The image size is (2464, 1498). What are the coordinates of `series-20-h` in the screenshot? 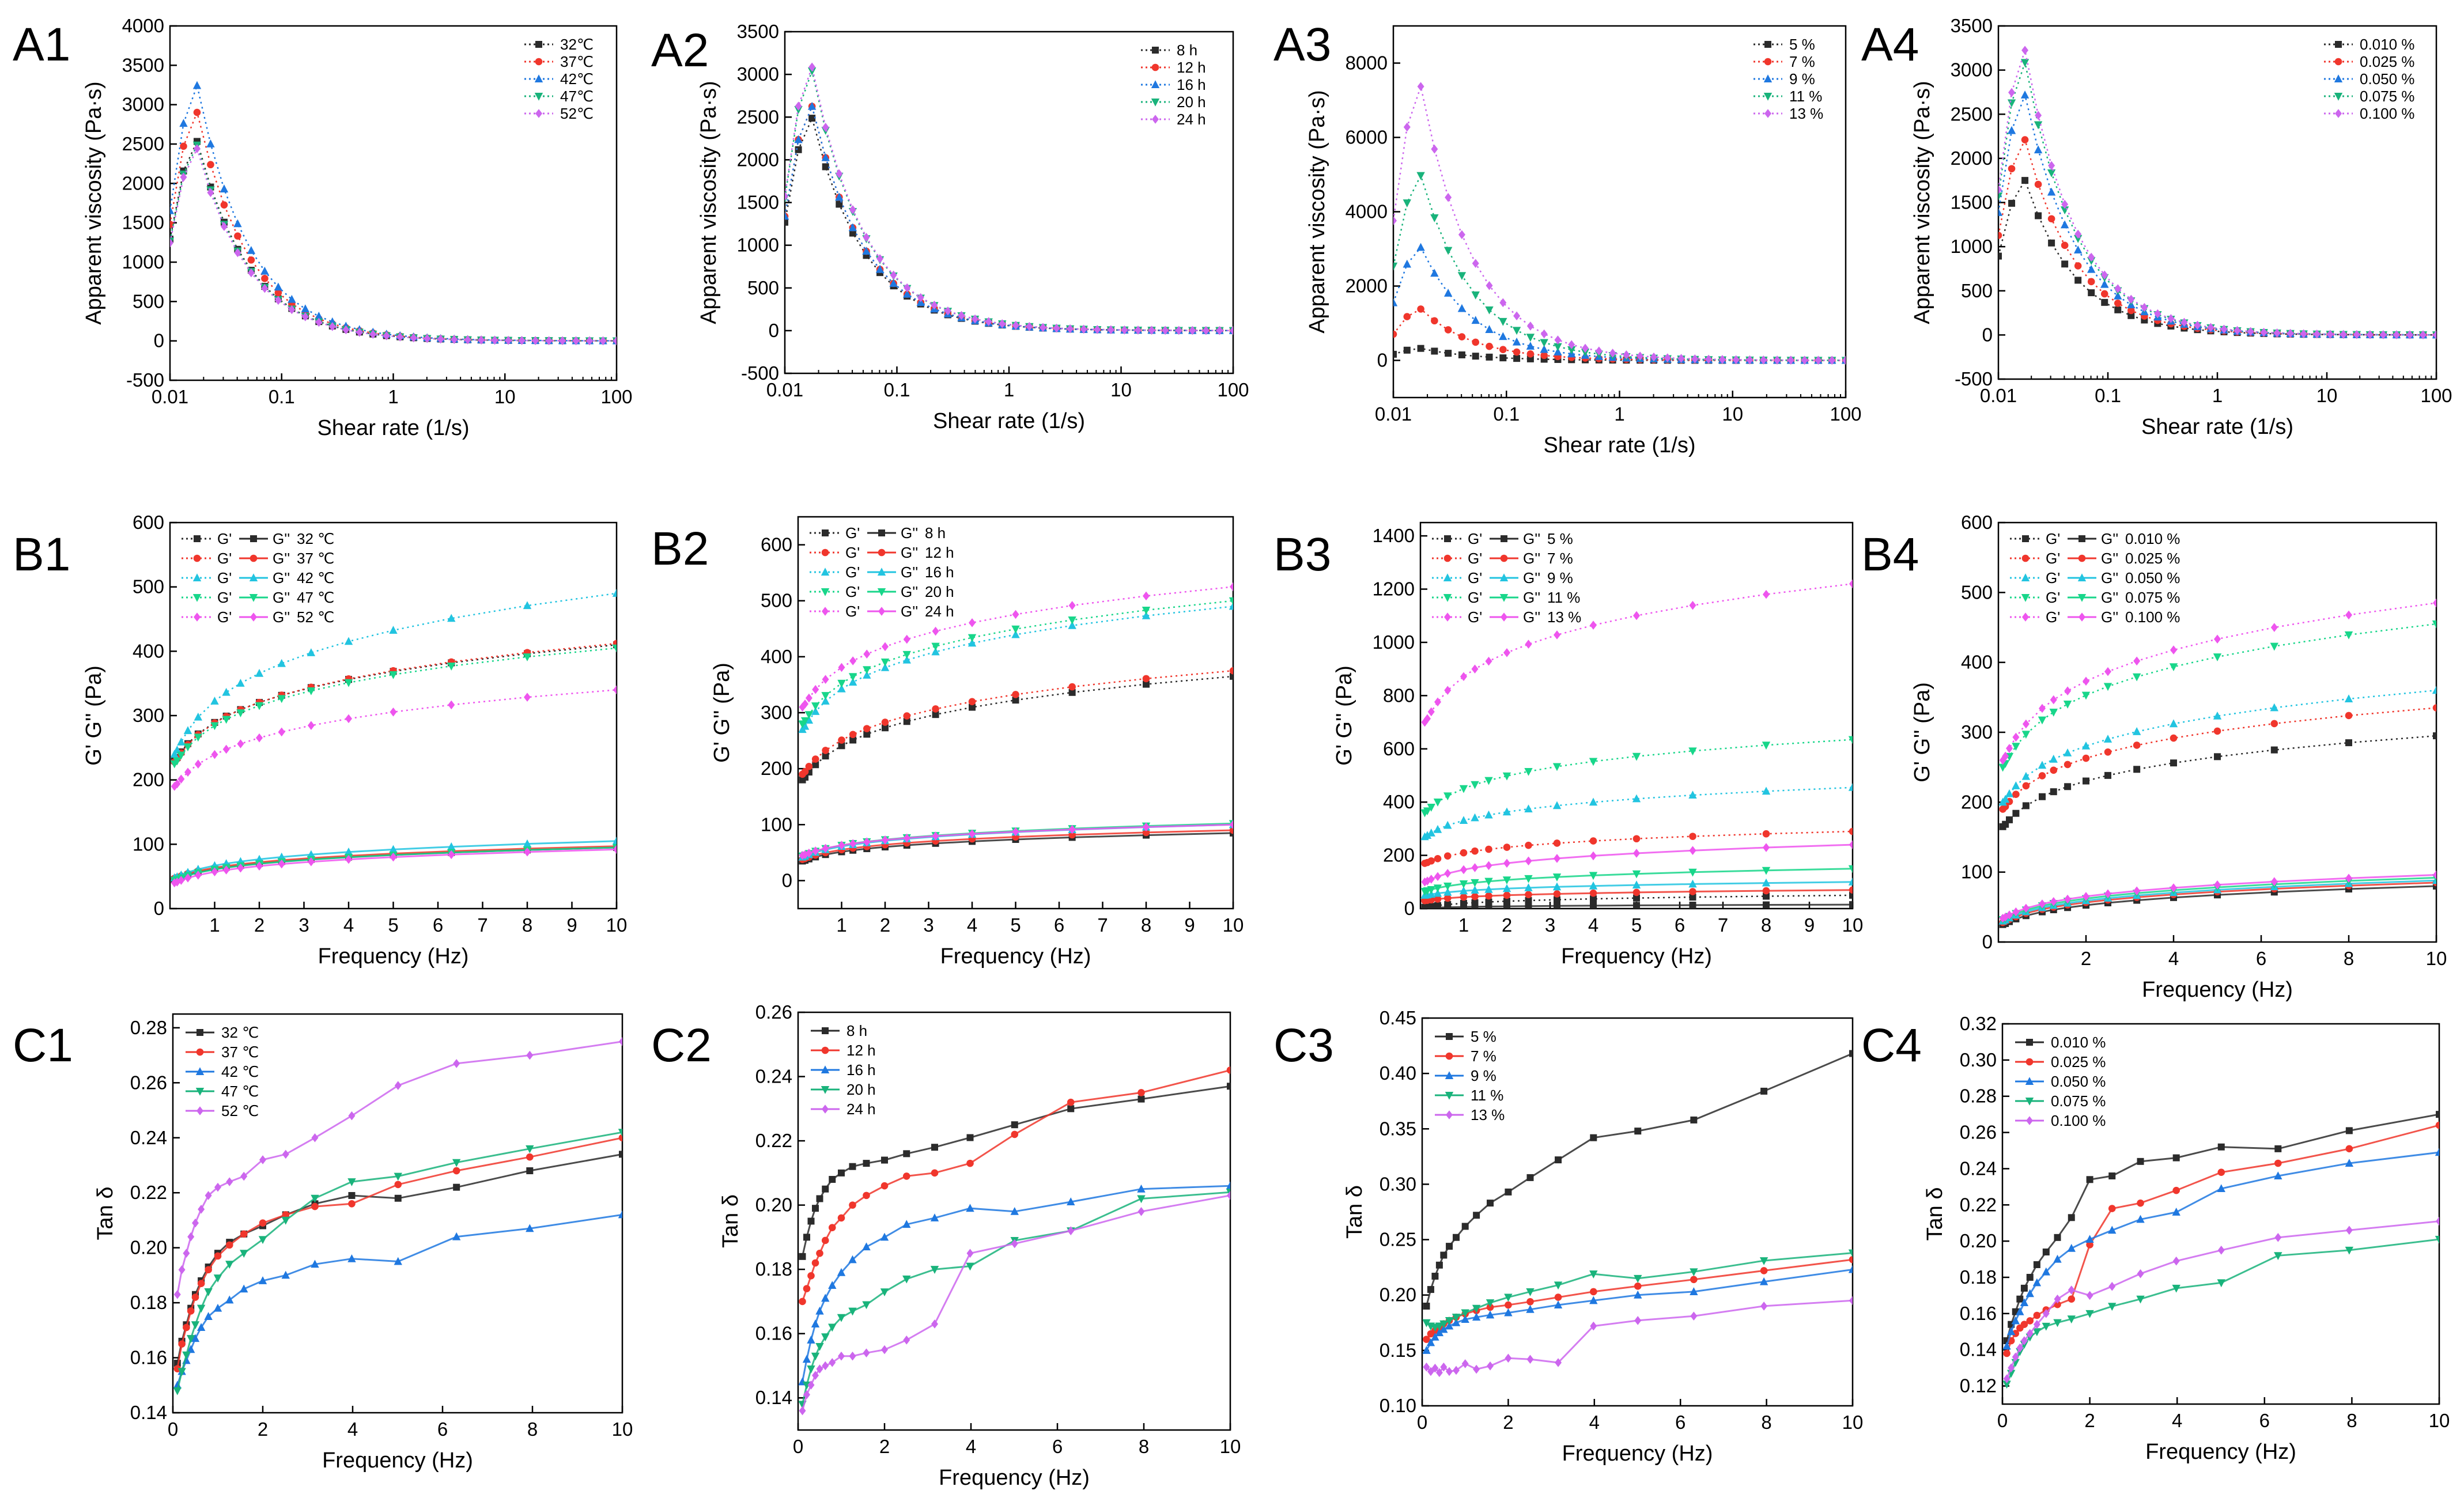 It's located at (1014, 1299).